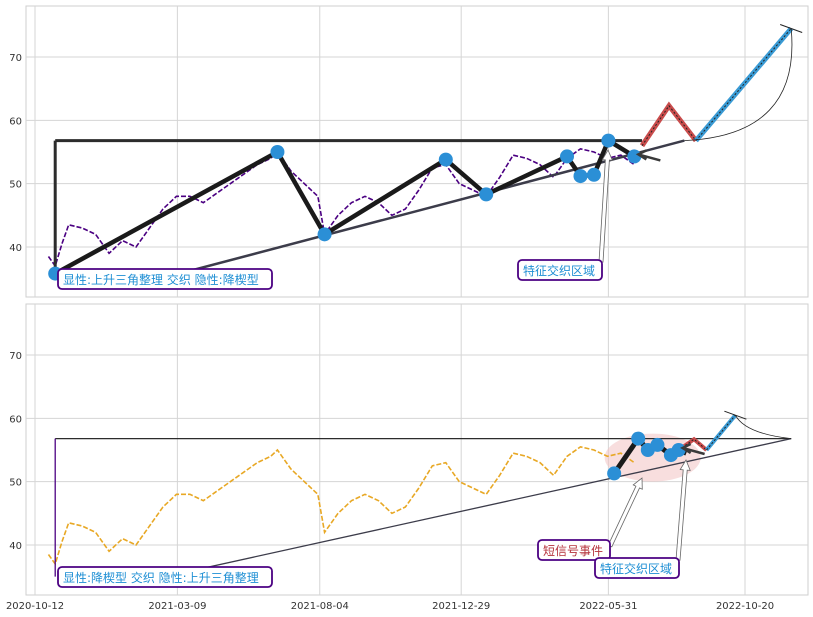 The width and height of the screenshot is (813, 617). I want to click on annotation-text: 显性:上升三角整理 交织 隐性:降楔型, so click(161, 279).